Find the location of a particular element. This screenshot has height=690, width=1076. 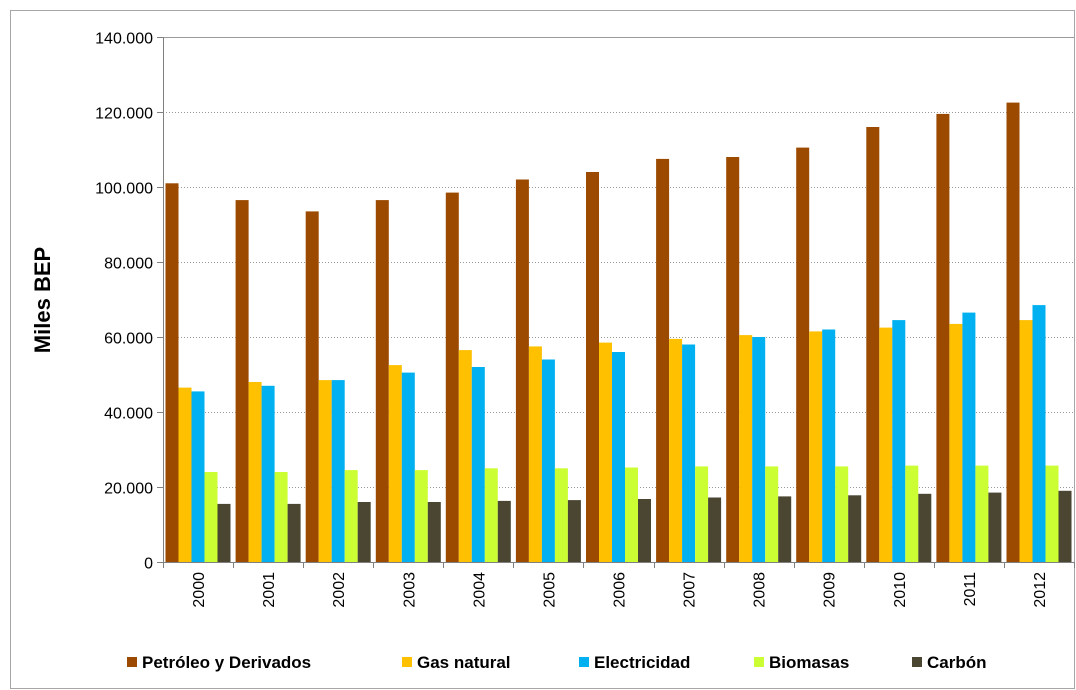

y-tick-label: 80.000 is located at coordinates (128, 264).